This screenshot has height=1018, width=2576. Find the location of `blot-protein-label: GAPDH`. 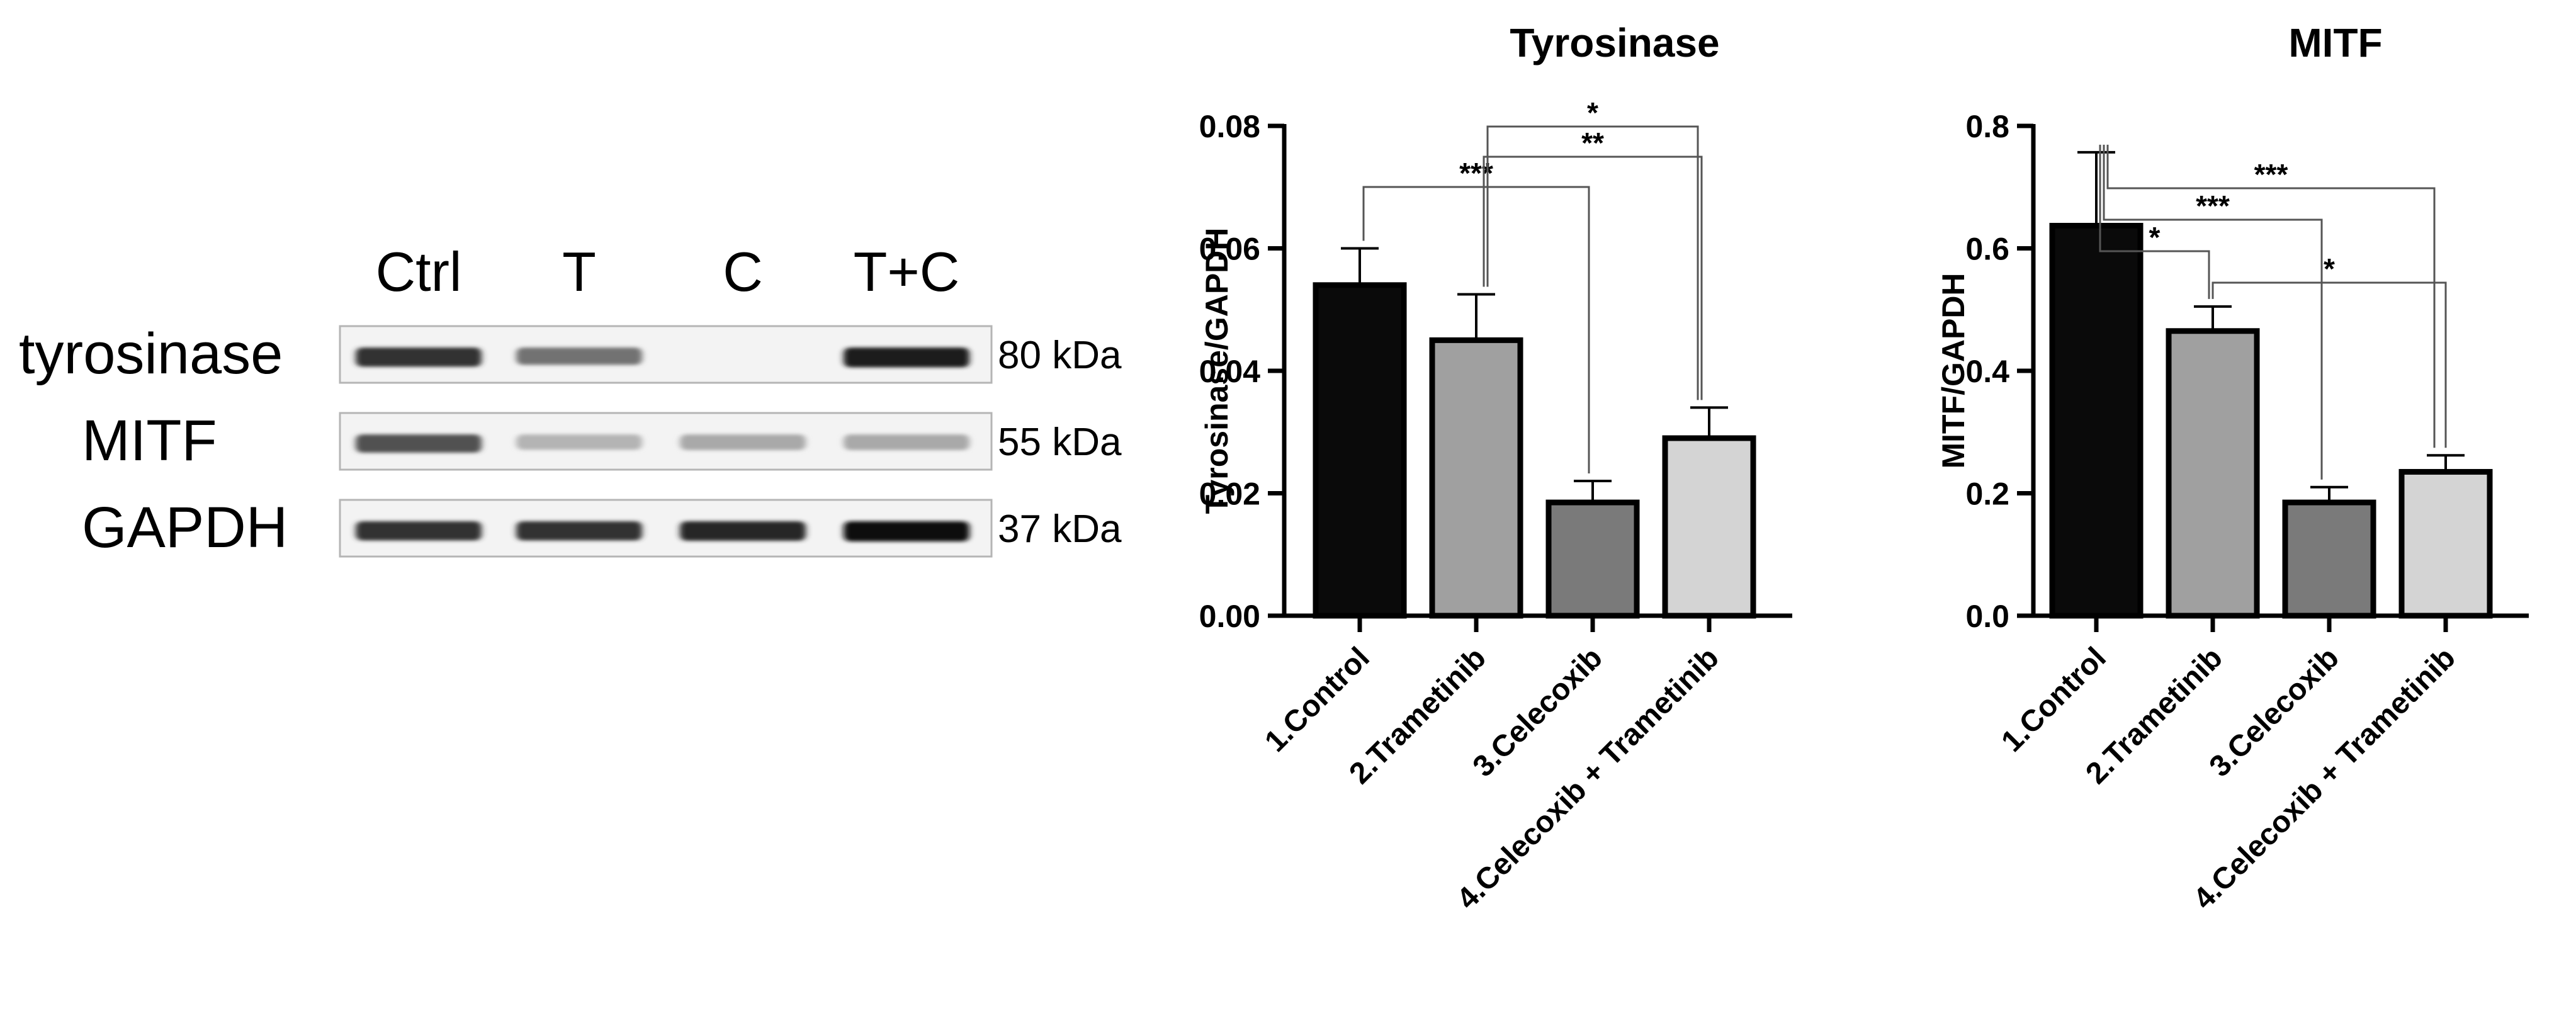

blot-protein-label: GAPDH is located at coordinates (185, 527).